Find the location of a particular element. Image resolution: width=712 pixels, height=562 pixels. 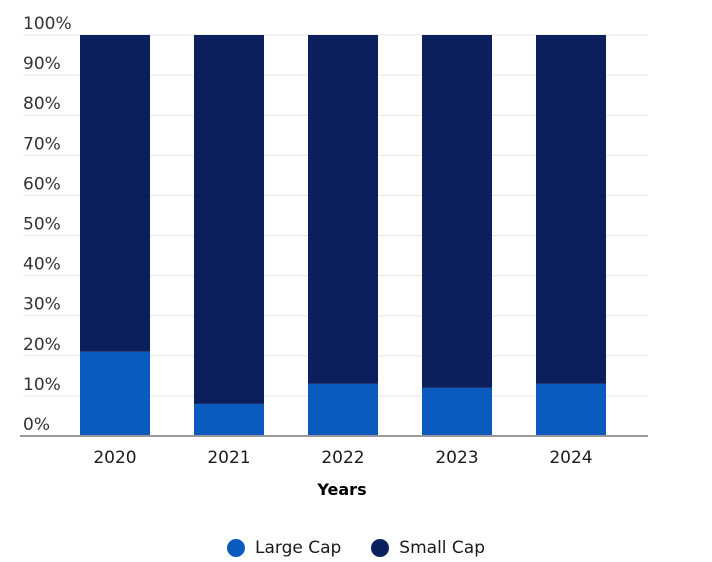

bar-large-cap-2021 is located at coordinates (229, 419).